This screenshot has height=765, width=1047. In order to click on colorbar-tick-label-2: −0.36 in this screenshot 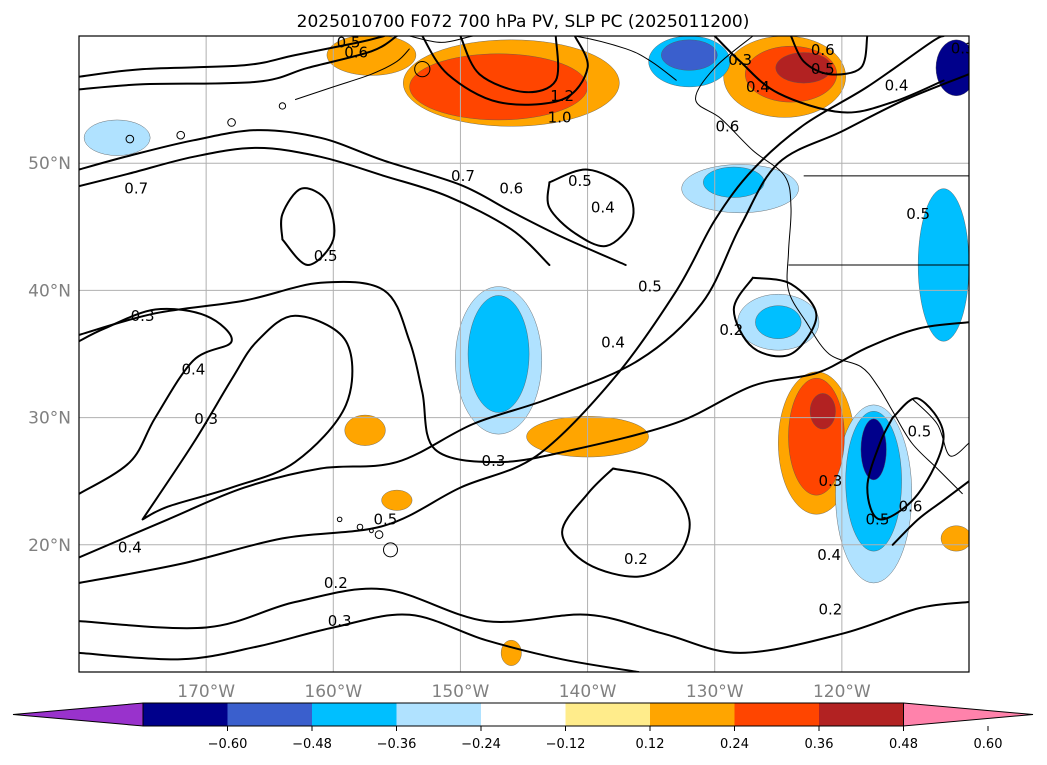, I will do `click(397, 744)`.